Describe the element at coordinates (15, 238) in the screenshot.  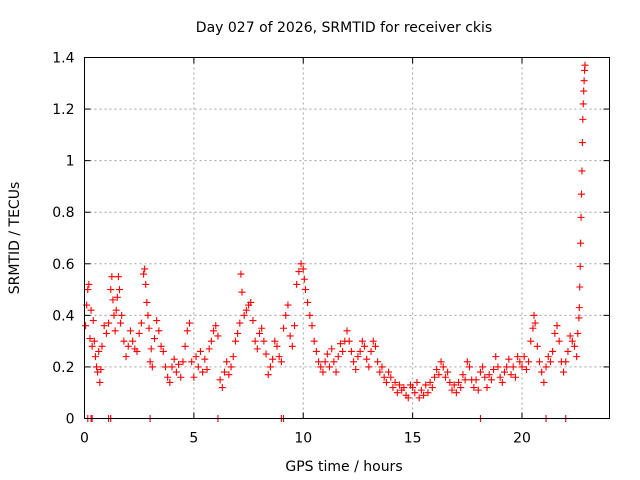
I see `y-axis-label: SRMTID / TECUs` at that location.